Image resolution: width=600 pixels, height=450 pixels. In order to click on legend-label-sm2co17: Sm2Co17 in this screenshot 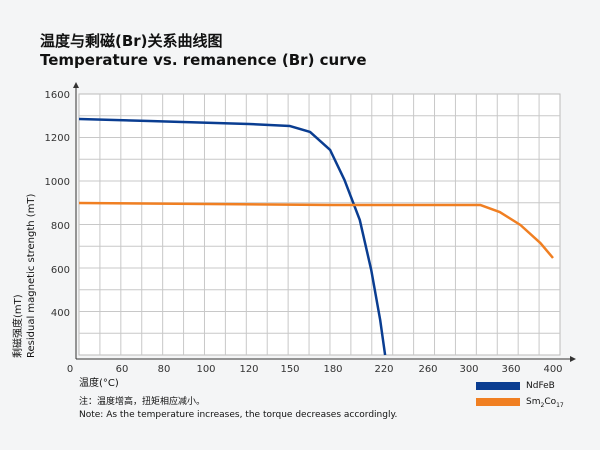, I will do `click(545, 403)`.